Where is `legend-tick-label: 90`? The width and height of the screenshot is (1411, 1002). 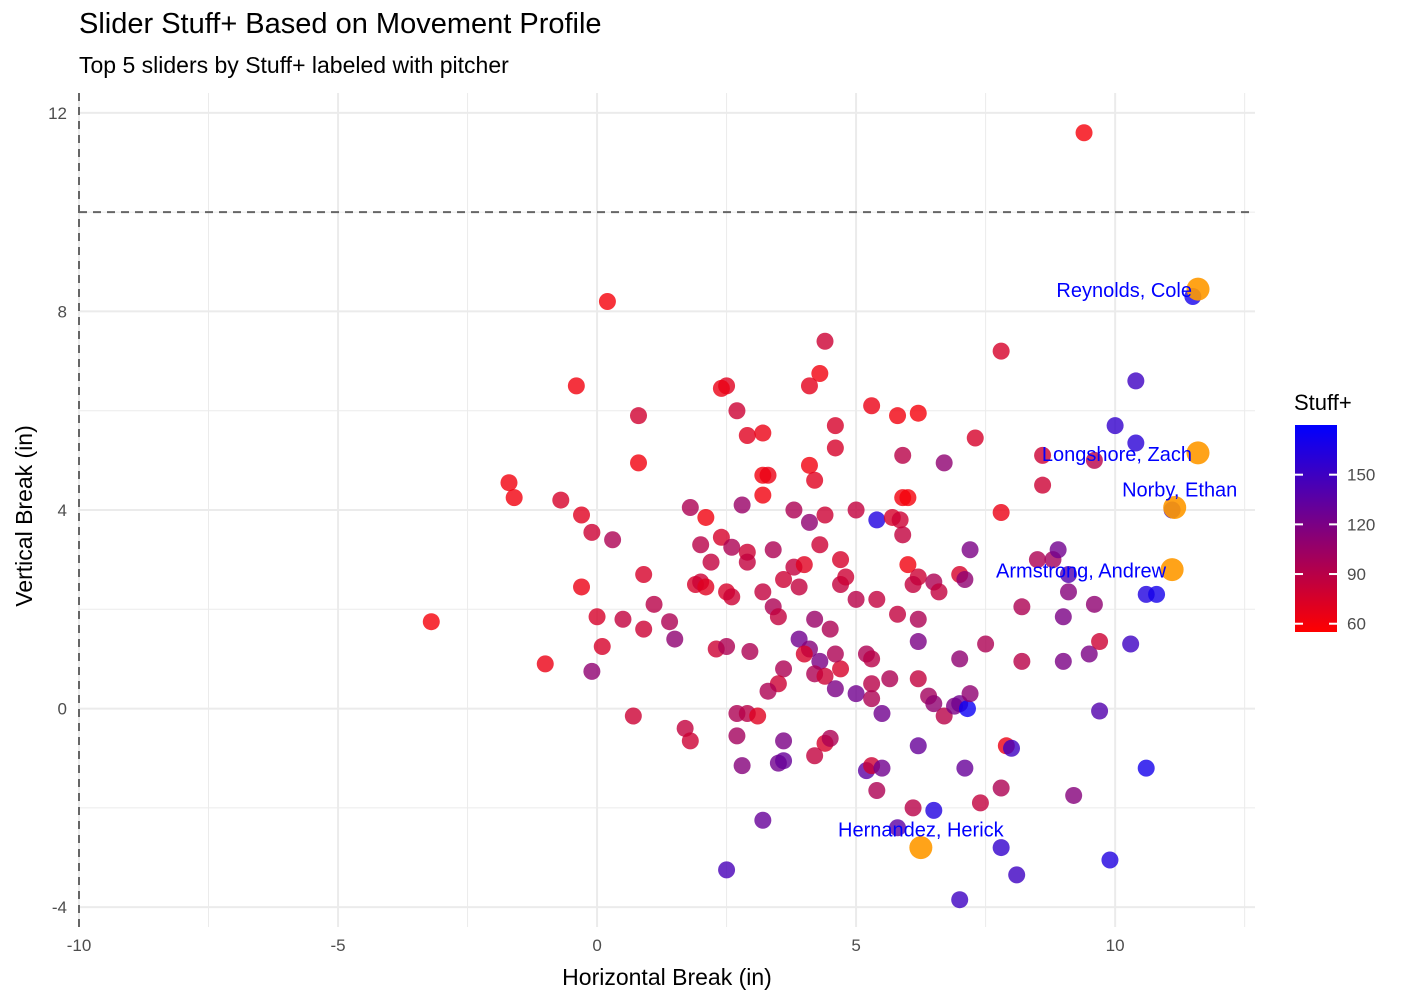
legend-tick-label: 90 is located at coordinates (1356, 574).